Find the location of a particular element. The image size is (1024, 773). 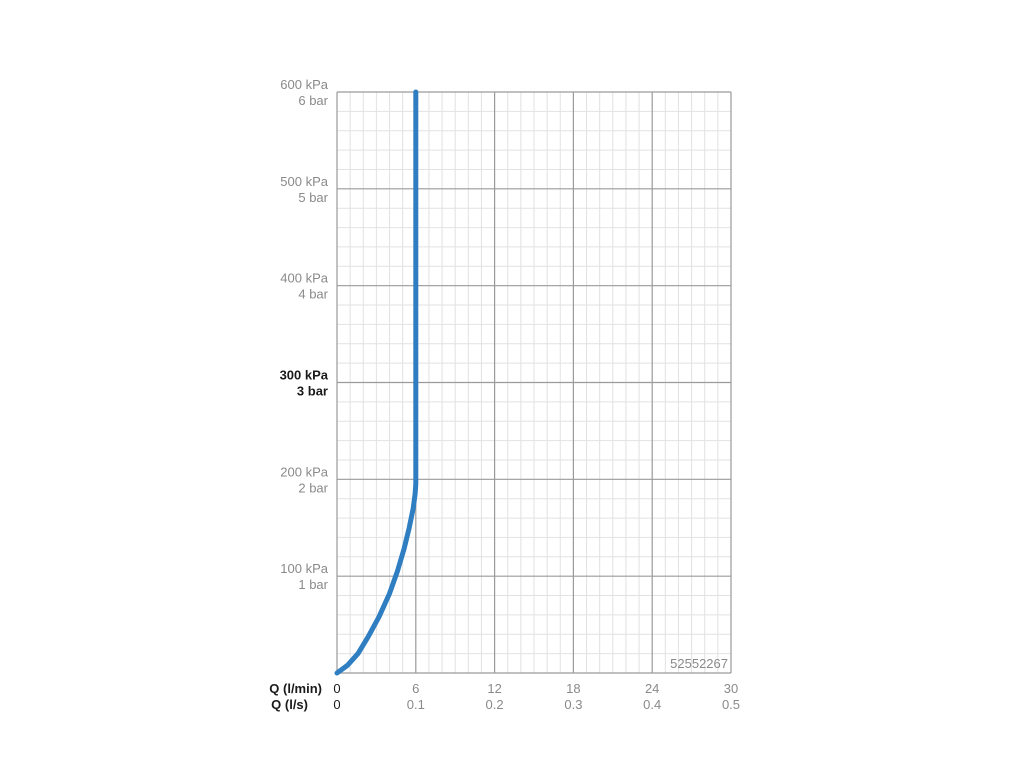

x-axis-primary-label: Q (l/min) is located at coordinates (295, 688).